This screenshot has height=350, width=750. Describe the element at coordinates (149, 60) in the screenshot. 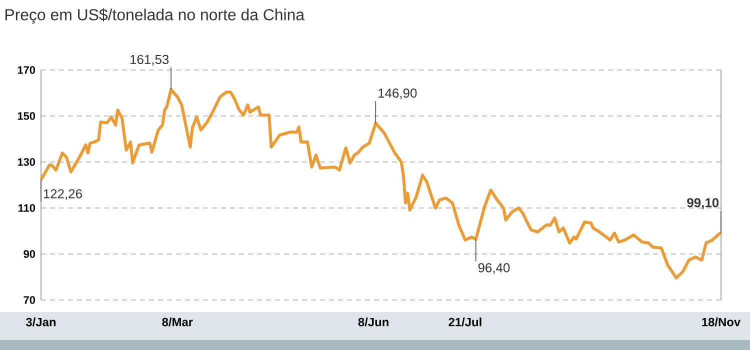

I see `annotation: 161,53` at that location.